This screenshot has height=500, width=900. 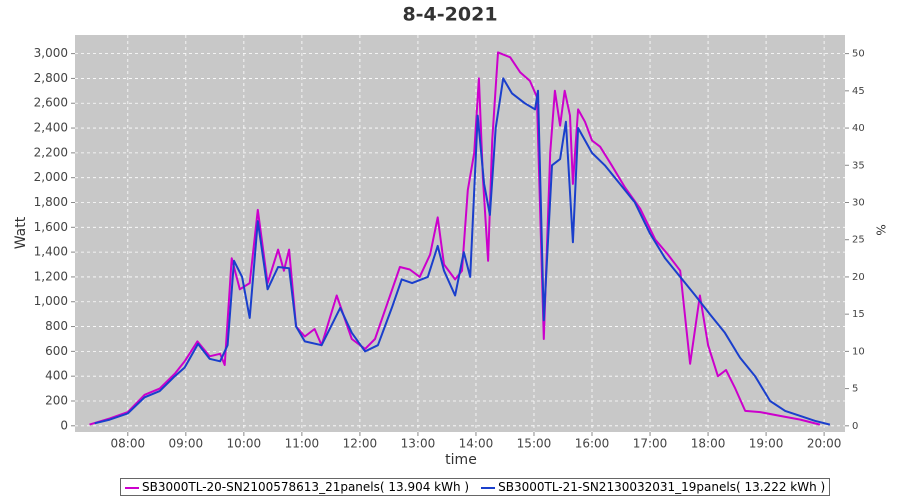 I want to click on y-tick-label: 800, so click(x=56, y=326).